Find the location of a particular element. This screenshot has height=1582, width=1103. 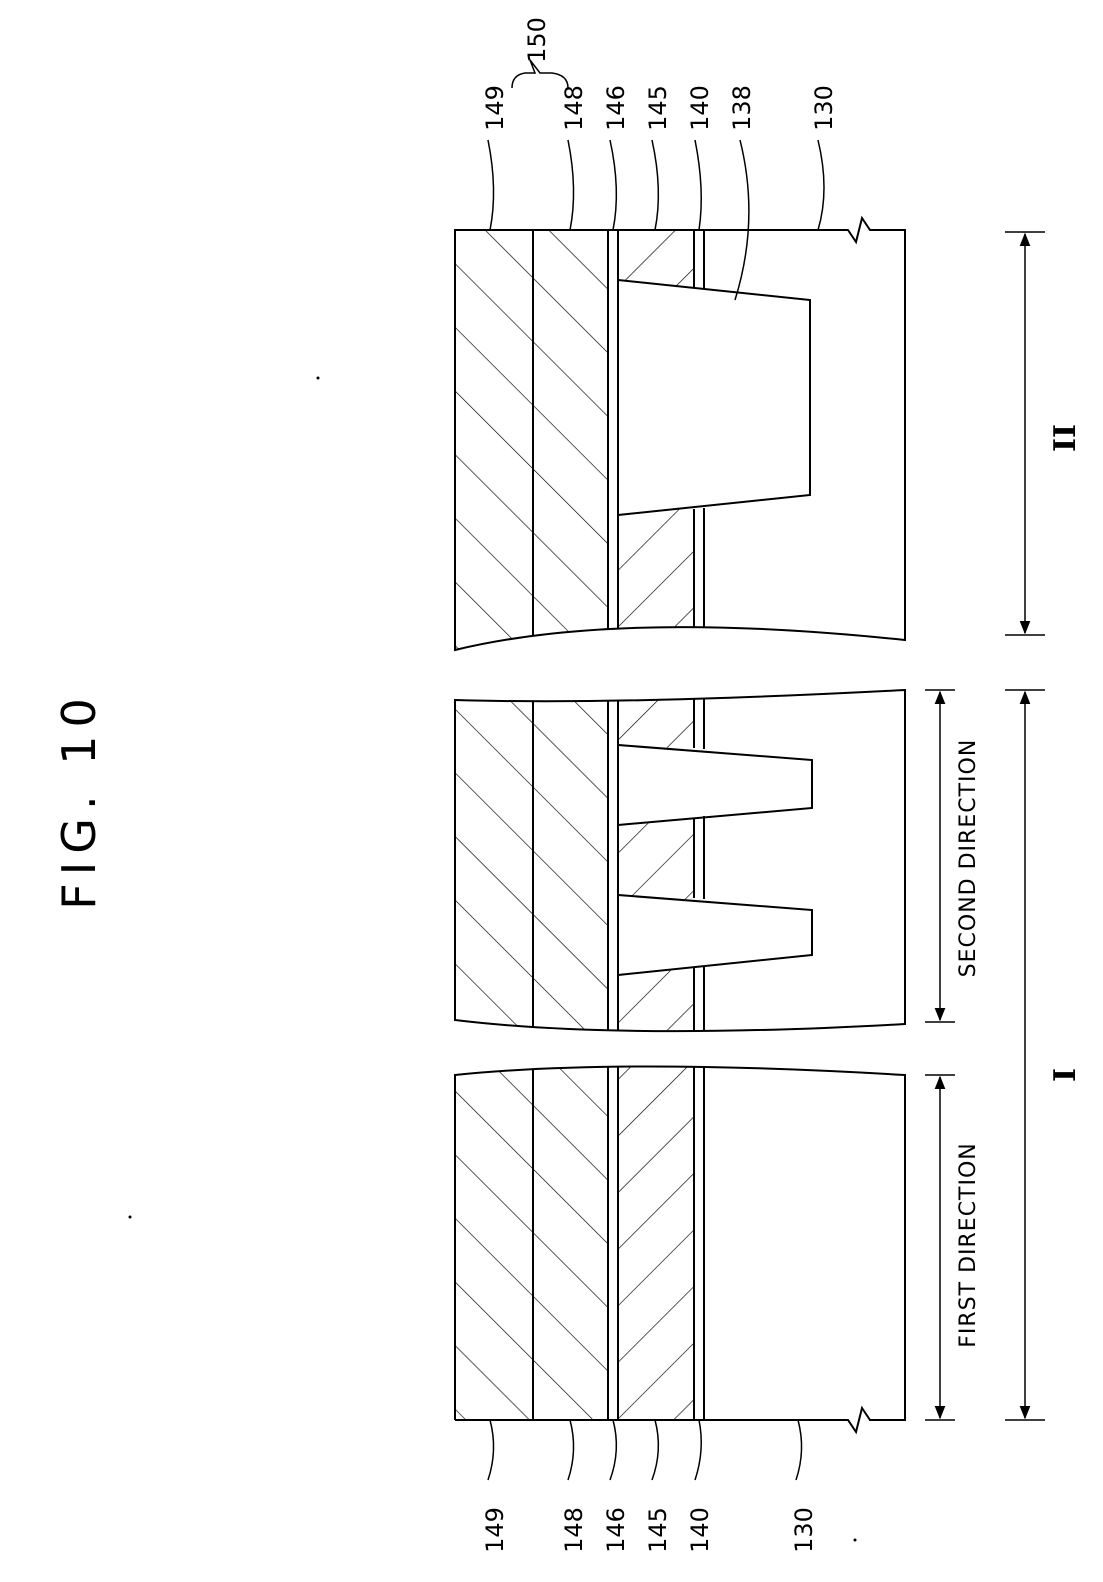

layer-149-fill is located at coordinates (494, 1232).